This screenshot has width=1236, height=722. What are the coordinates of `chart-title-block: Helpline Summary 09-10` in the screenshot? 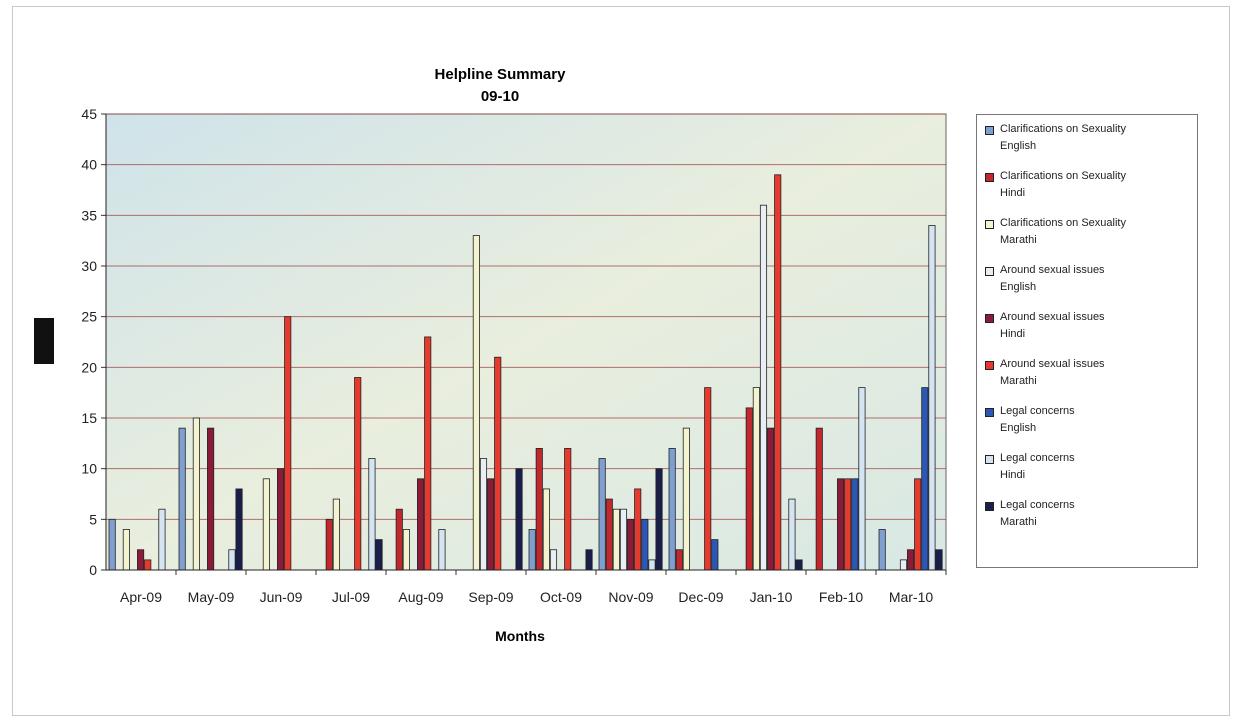 It's located at (500, 86).